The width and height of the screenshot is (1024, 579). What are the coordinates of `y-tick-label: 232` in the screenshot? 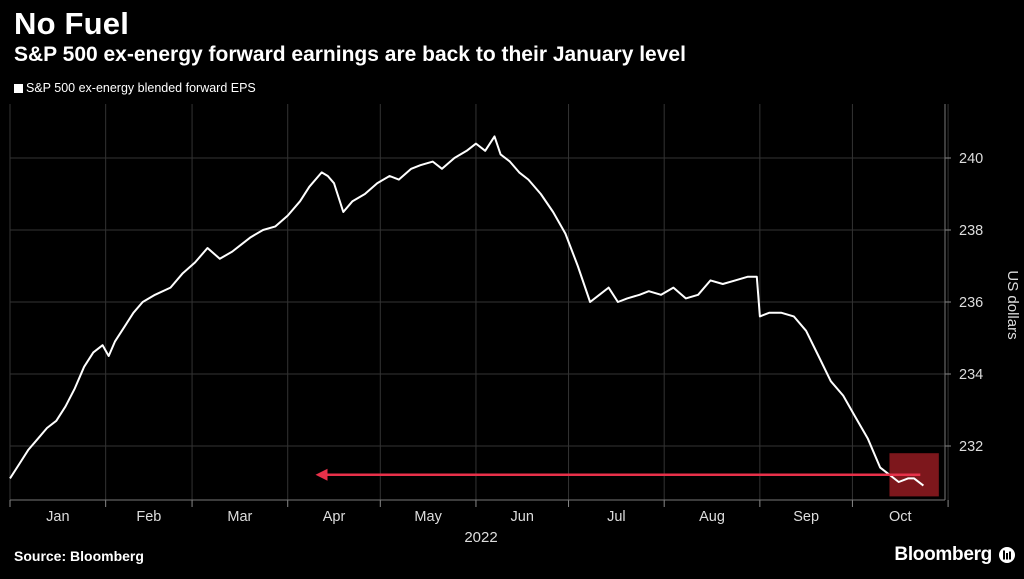 It's located at (971, 447).